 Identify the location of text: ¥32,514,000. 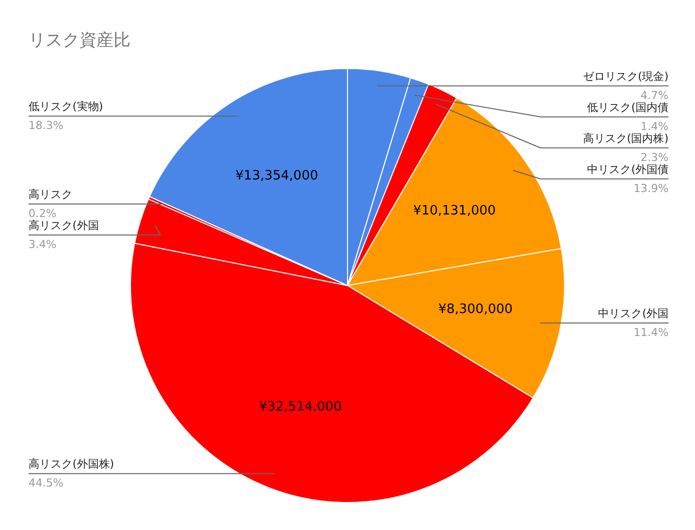
(300, 406).